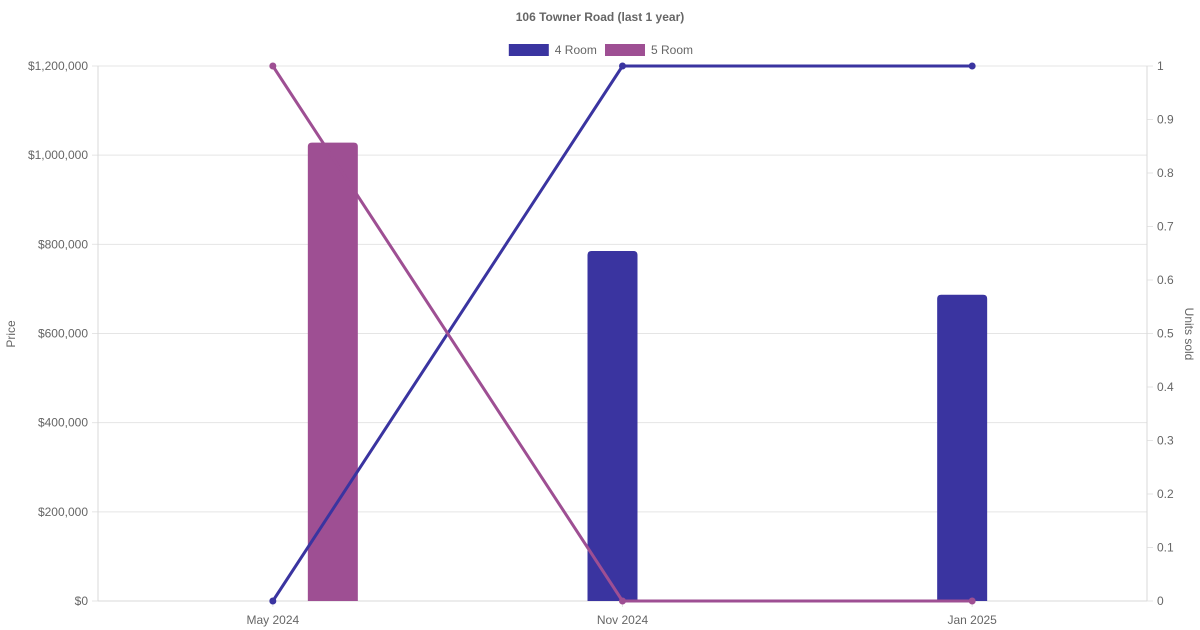 This screenshot has height=630, width=1200. Describe the element at coordinates (58, 66) in the screenshot. I see `left-tick-label: $1,200,000` at that location.